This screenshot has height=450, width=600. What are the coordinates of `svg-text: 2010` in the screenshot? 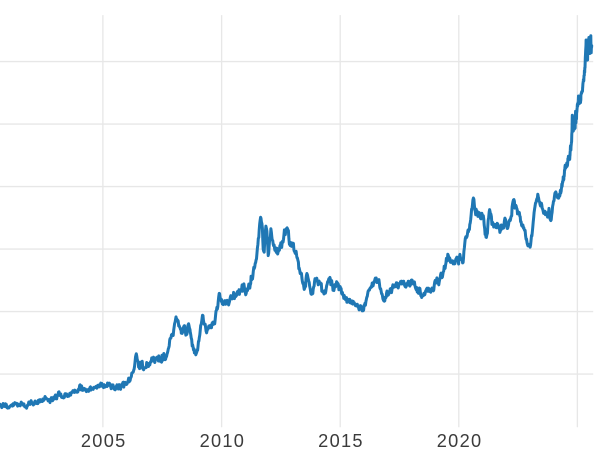 It's located at (223, 440).